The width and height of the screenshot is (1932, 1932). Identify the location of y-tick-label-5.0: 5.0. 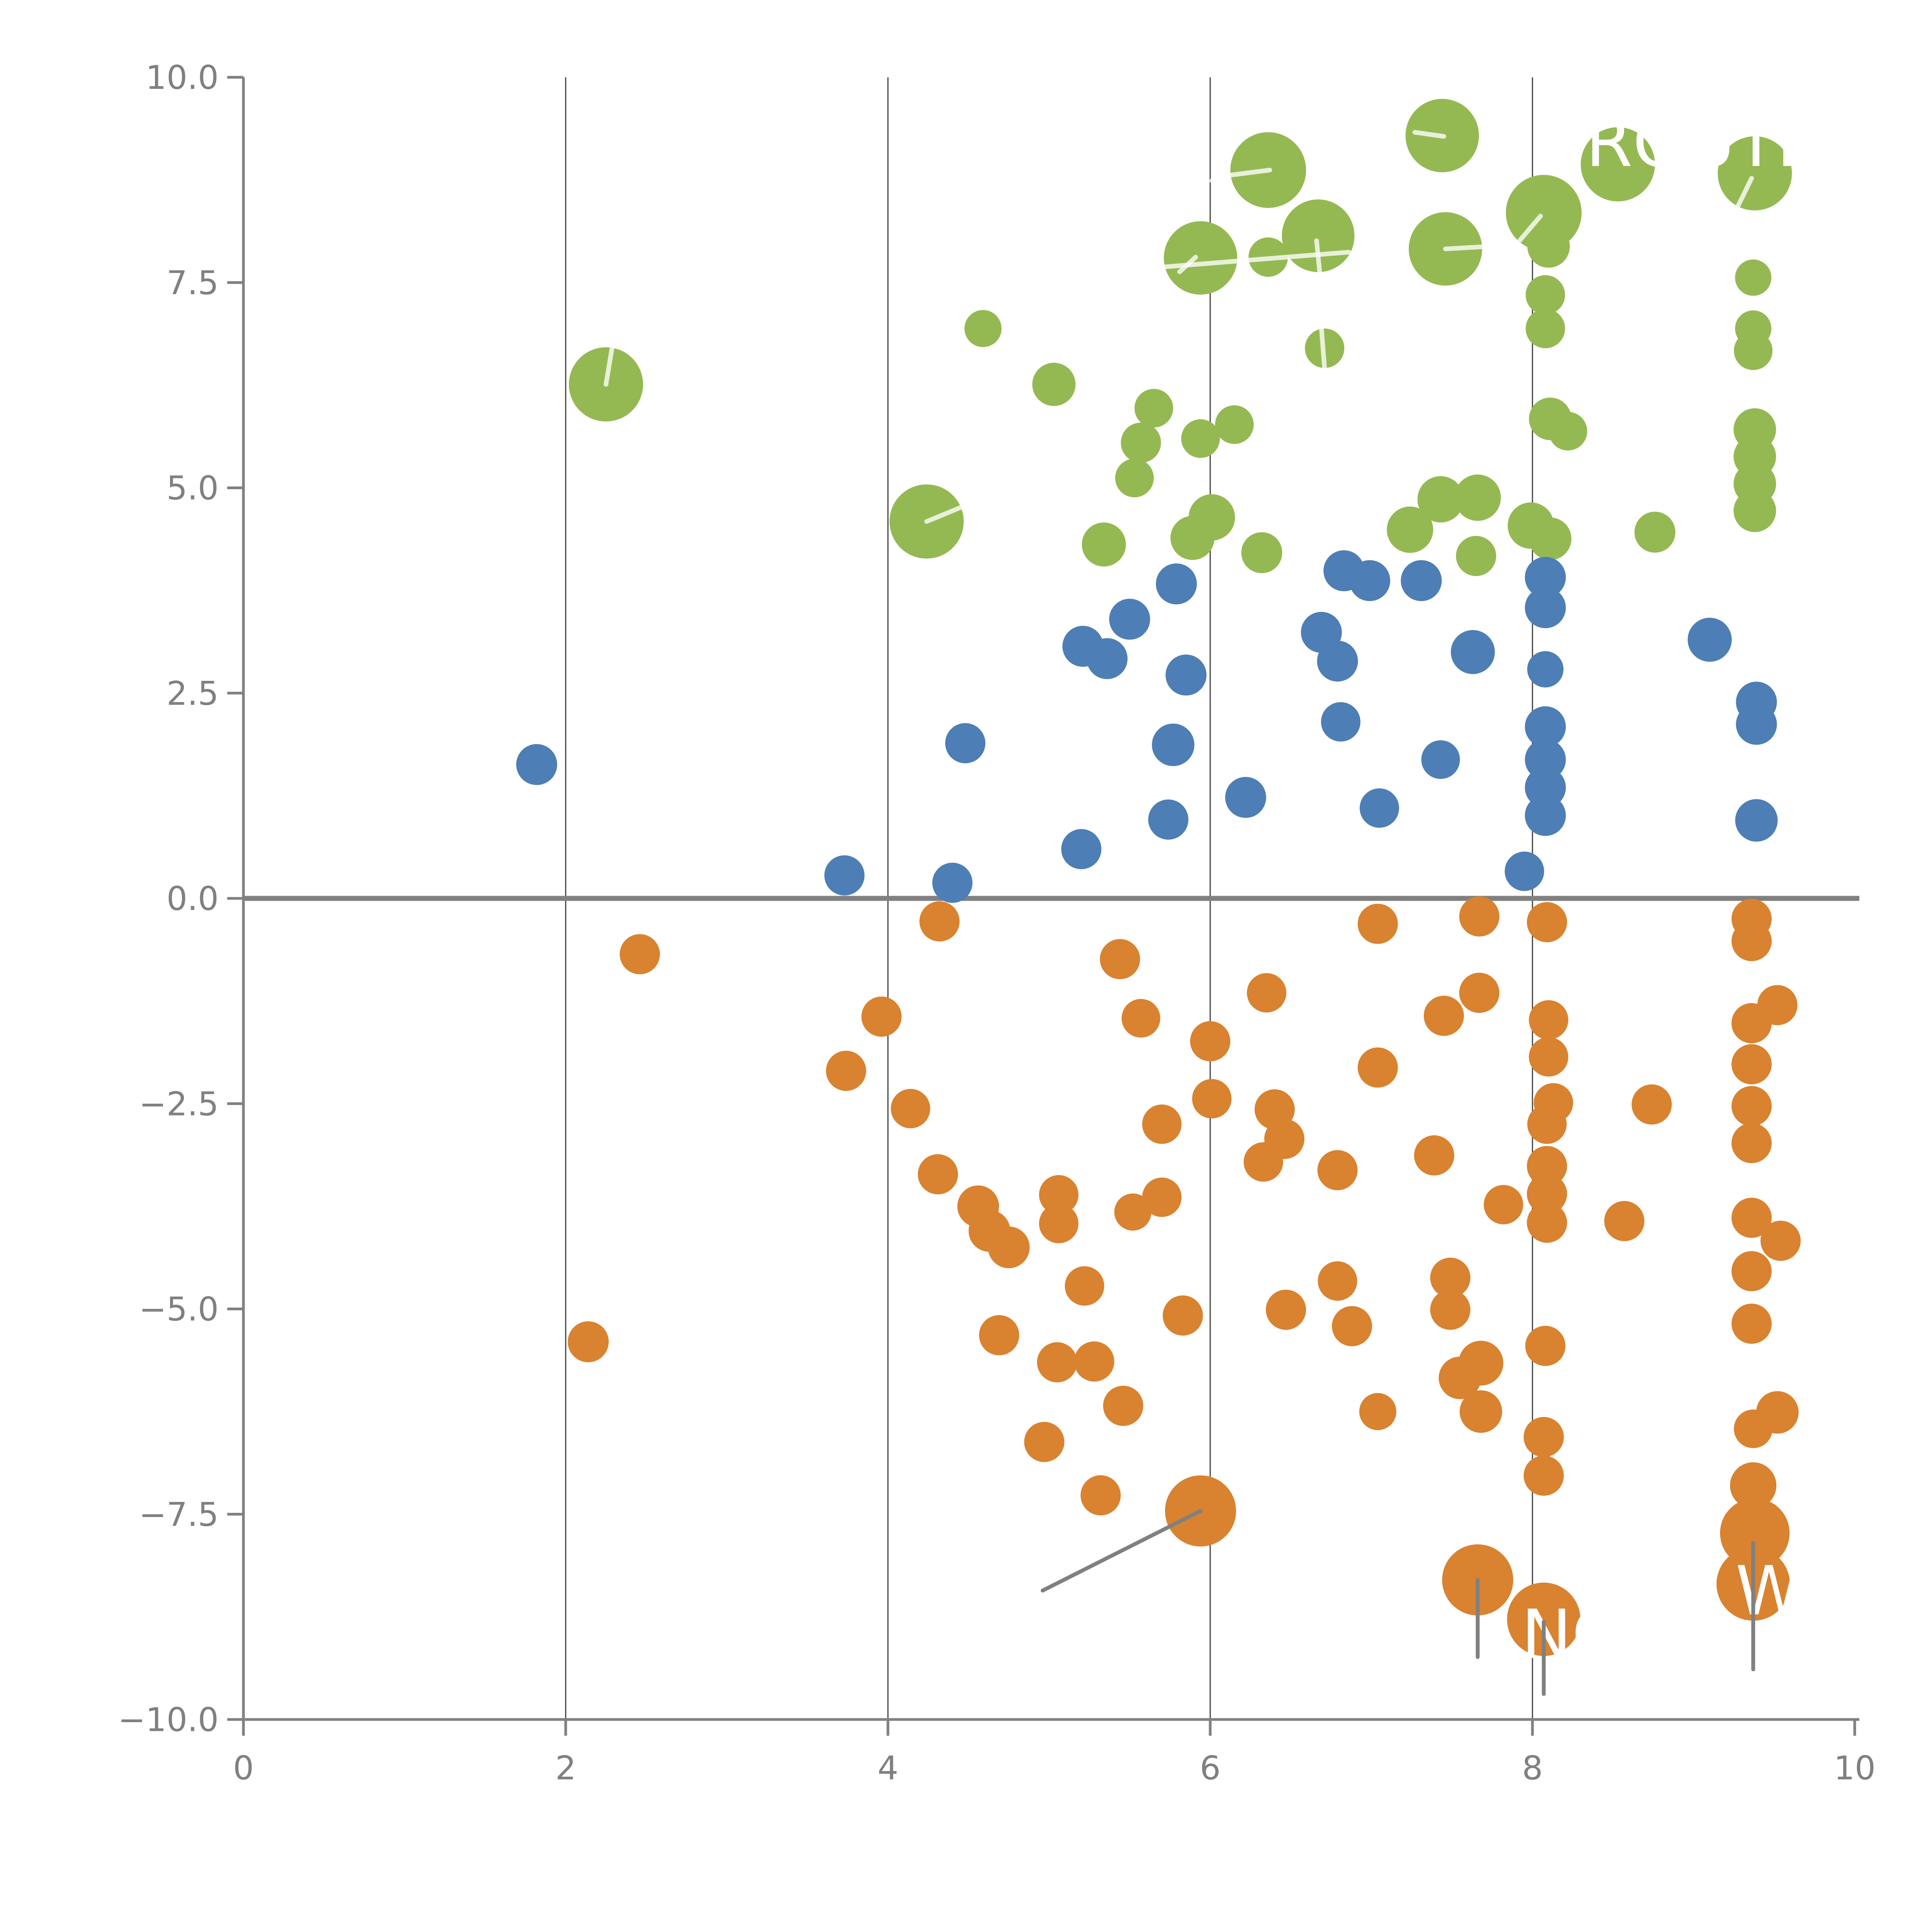
(193, 489).